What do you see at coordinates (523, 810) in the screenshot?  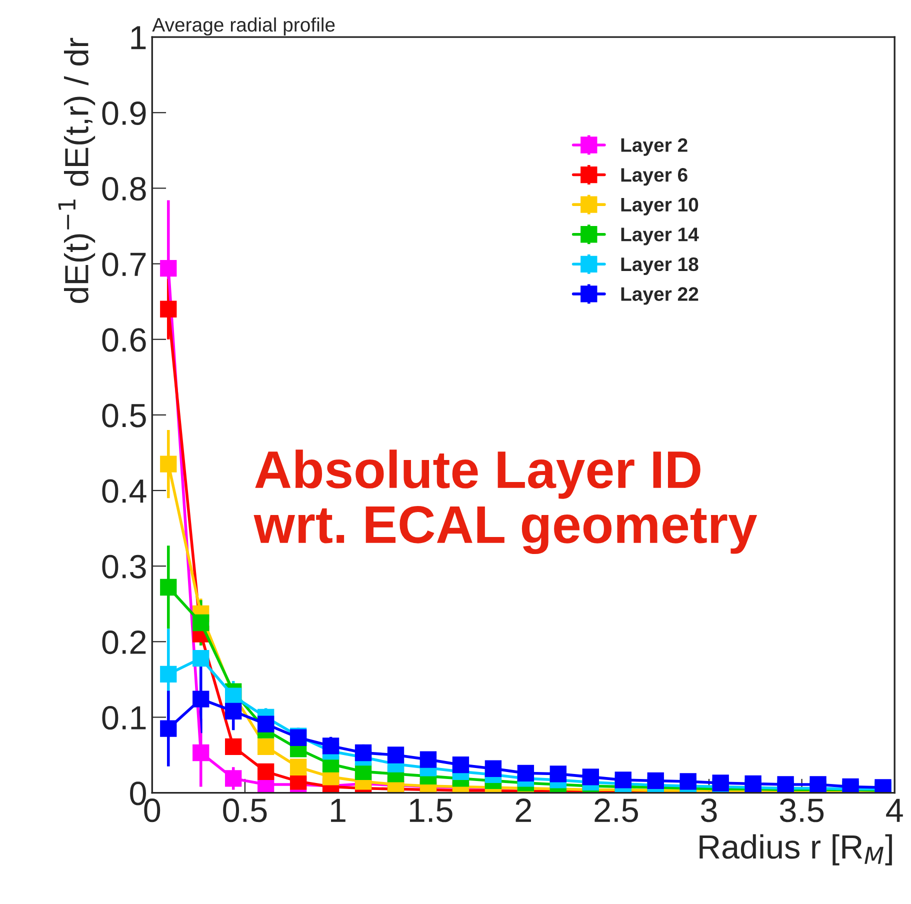 I see `x-tick-label: 2` at bounding box center [523, 810].